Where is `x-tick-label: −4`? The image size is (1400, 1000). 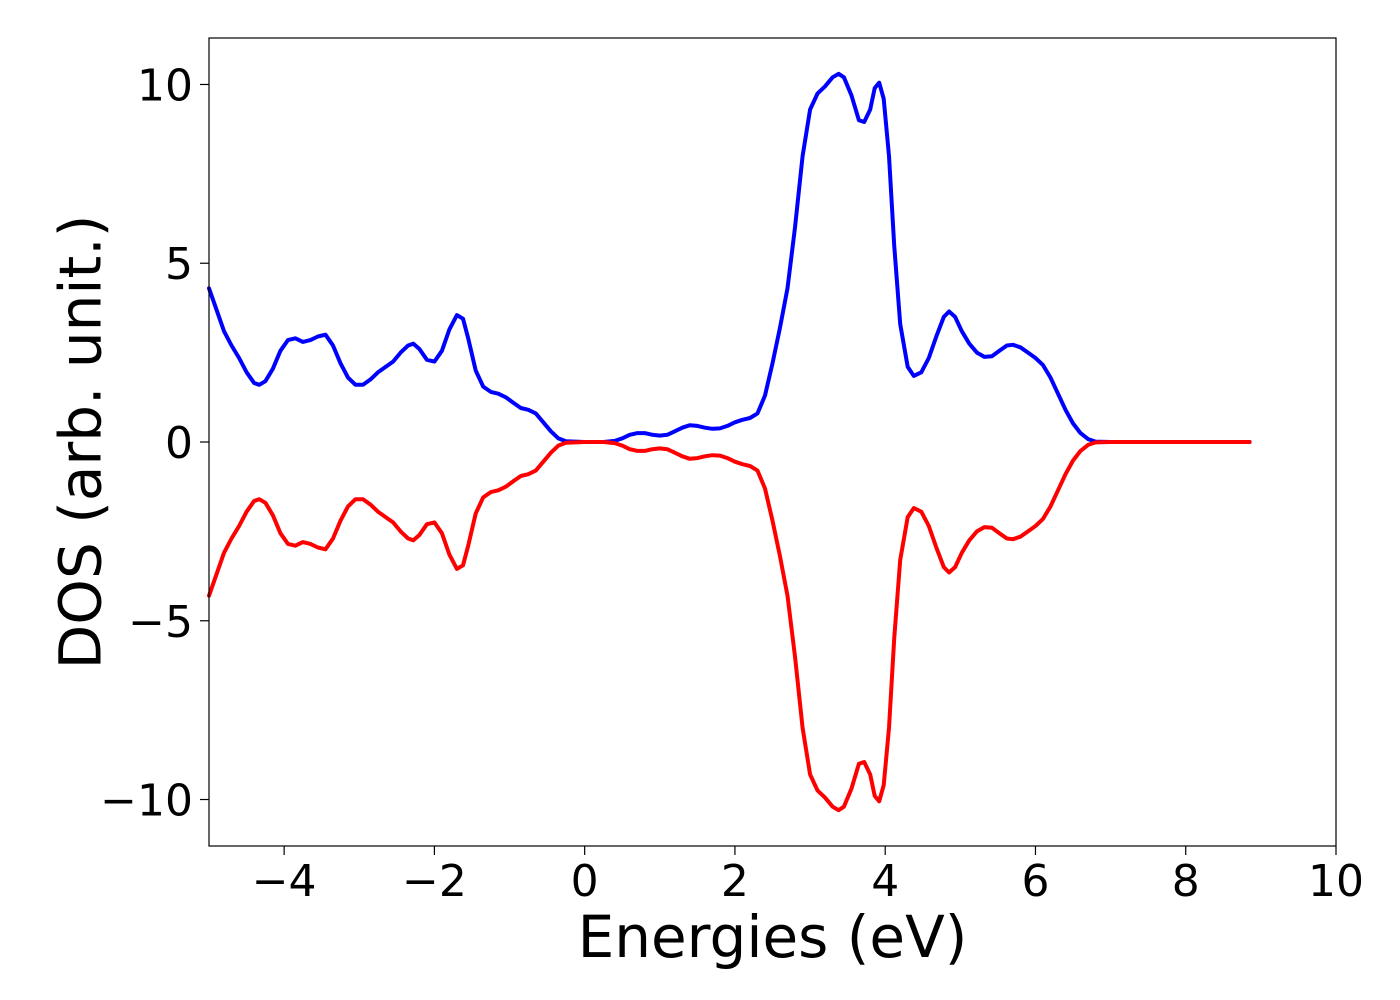
x-tick-label: −4 is located at coordinates (284, 881).